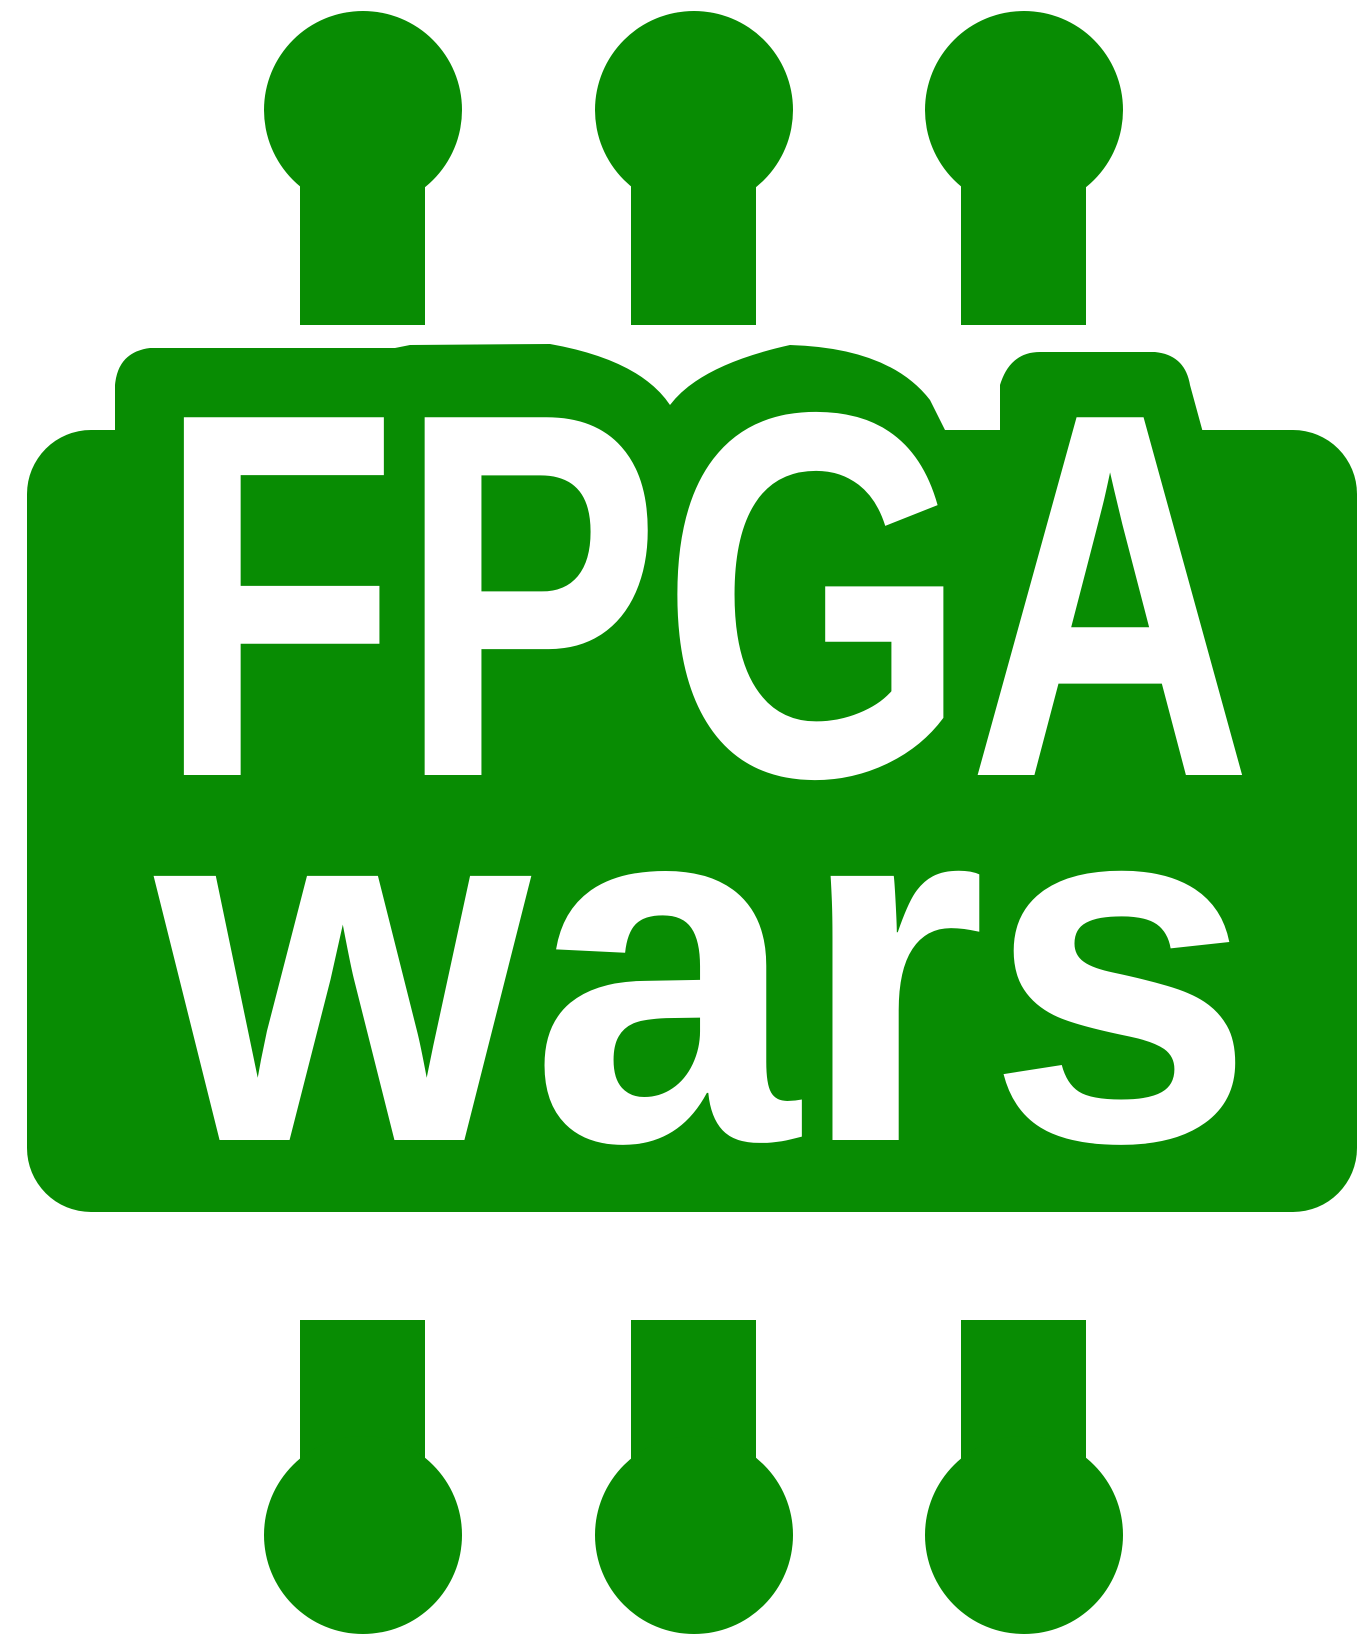 This screenshot has width=1371, height=1638. Describe the element at coordinates (363, 168) in the screenshot. I see `top-pin-left` at that location.